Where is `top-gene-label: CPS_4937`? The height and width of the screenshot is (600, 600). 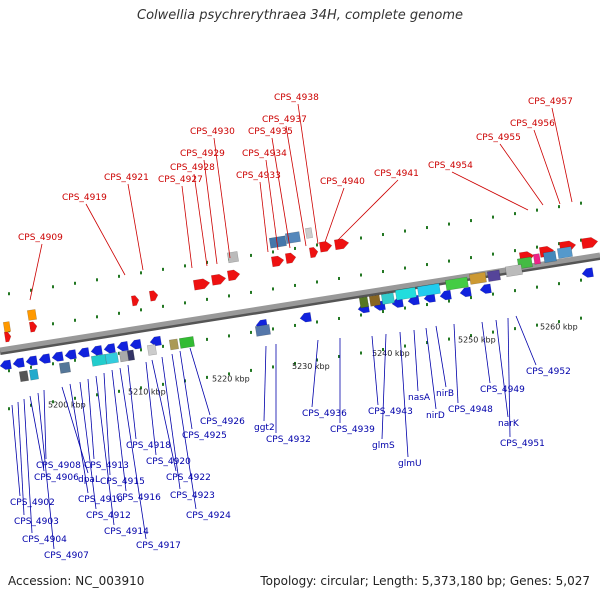
top-gene-label: CPS_4937 is located at coordinates (284, 120).